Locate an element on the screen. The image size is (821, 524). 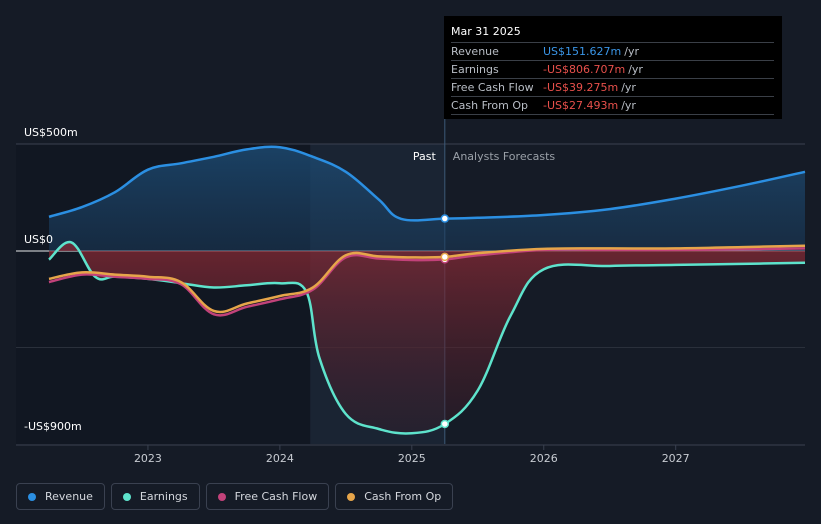
x-tick-label: 2025 is located at coordinates (412, 458).